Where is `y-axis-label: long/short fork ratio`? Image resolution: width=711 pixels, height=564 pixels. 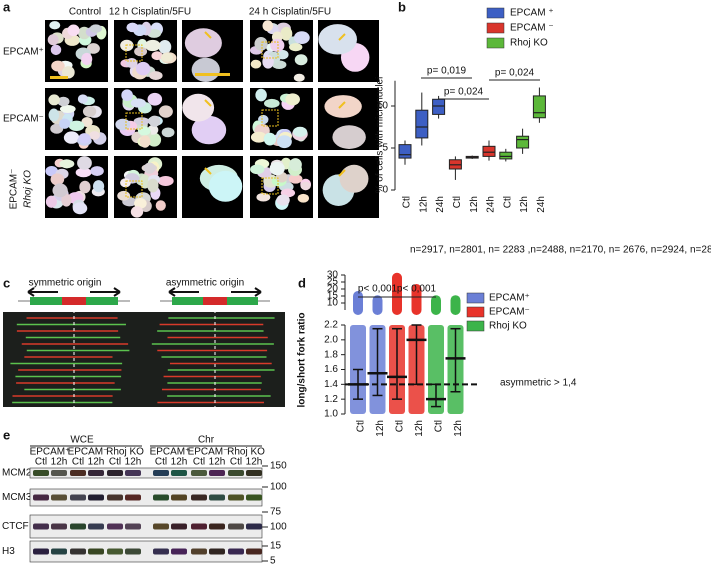 y-axis-label: long/short fork ratio is located at coordinates (302, 360).